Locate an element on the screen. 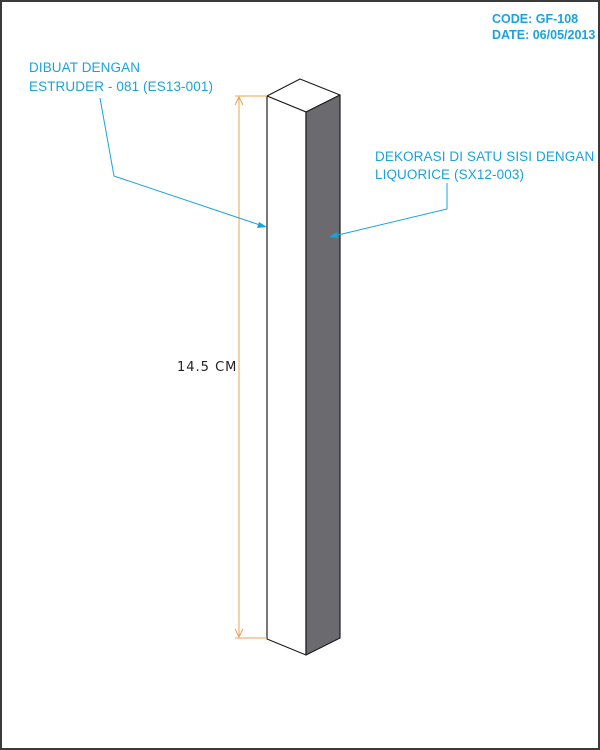 This screenshot has width=600, height=750. annotation-left-line1: DIBUAT DENGAN is located at coordinates (85, 67).